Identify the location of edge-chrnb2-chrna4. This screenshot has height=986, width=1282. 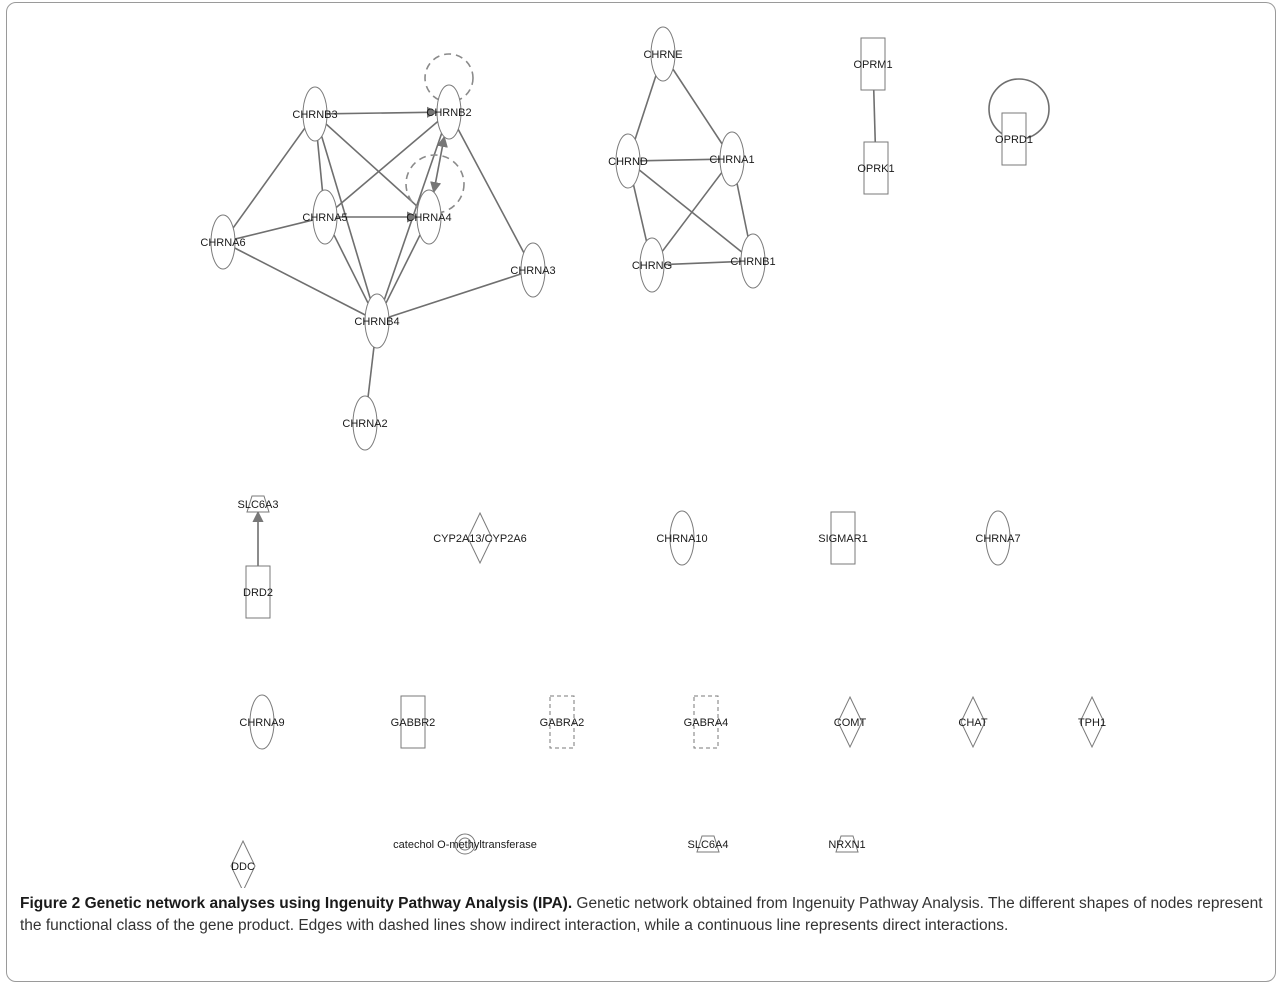
(439, 164).